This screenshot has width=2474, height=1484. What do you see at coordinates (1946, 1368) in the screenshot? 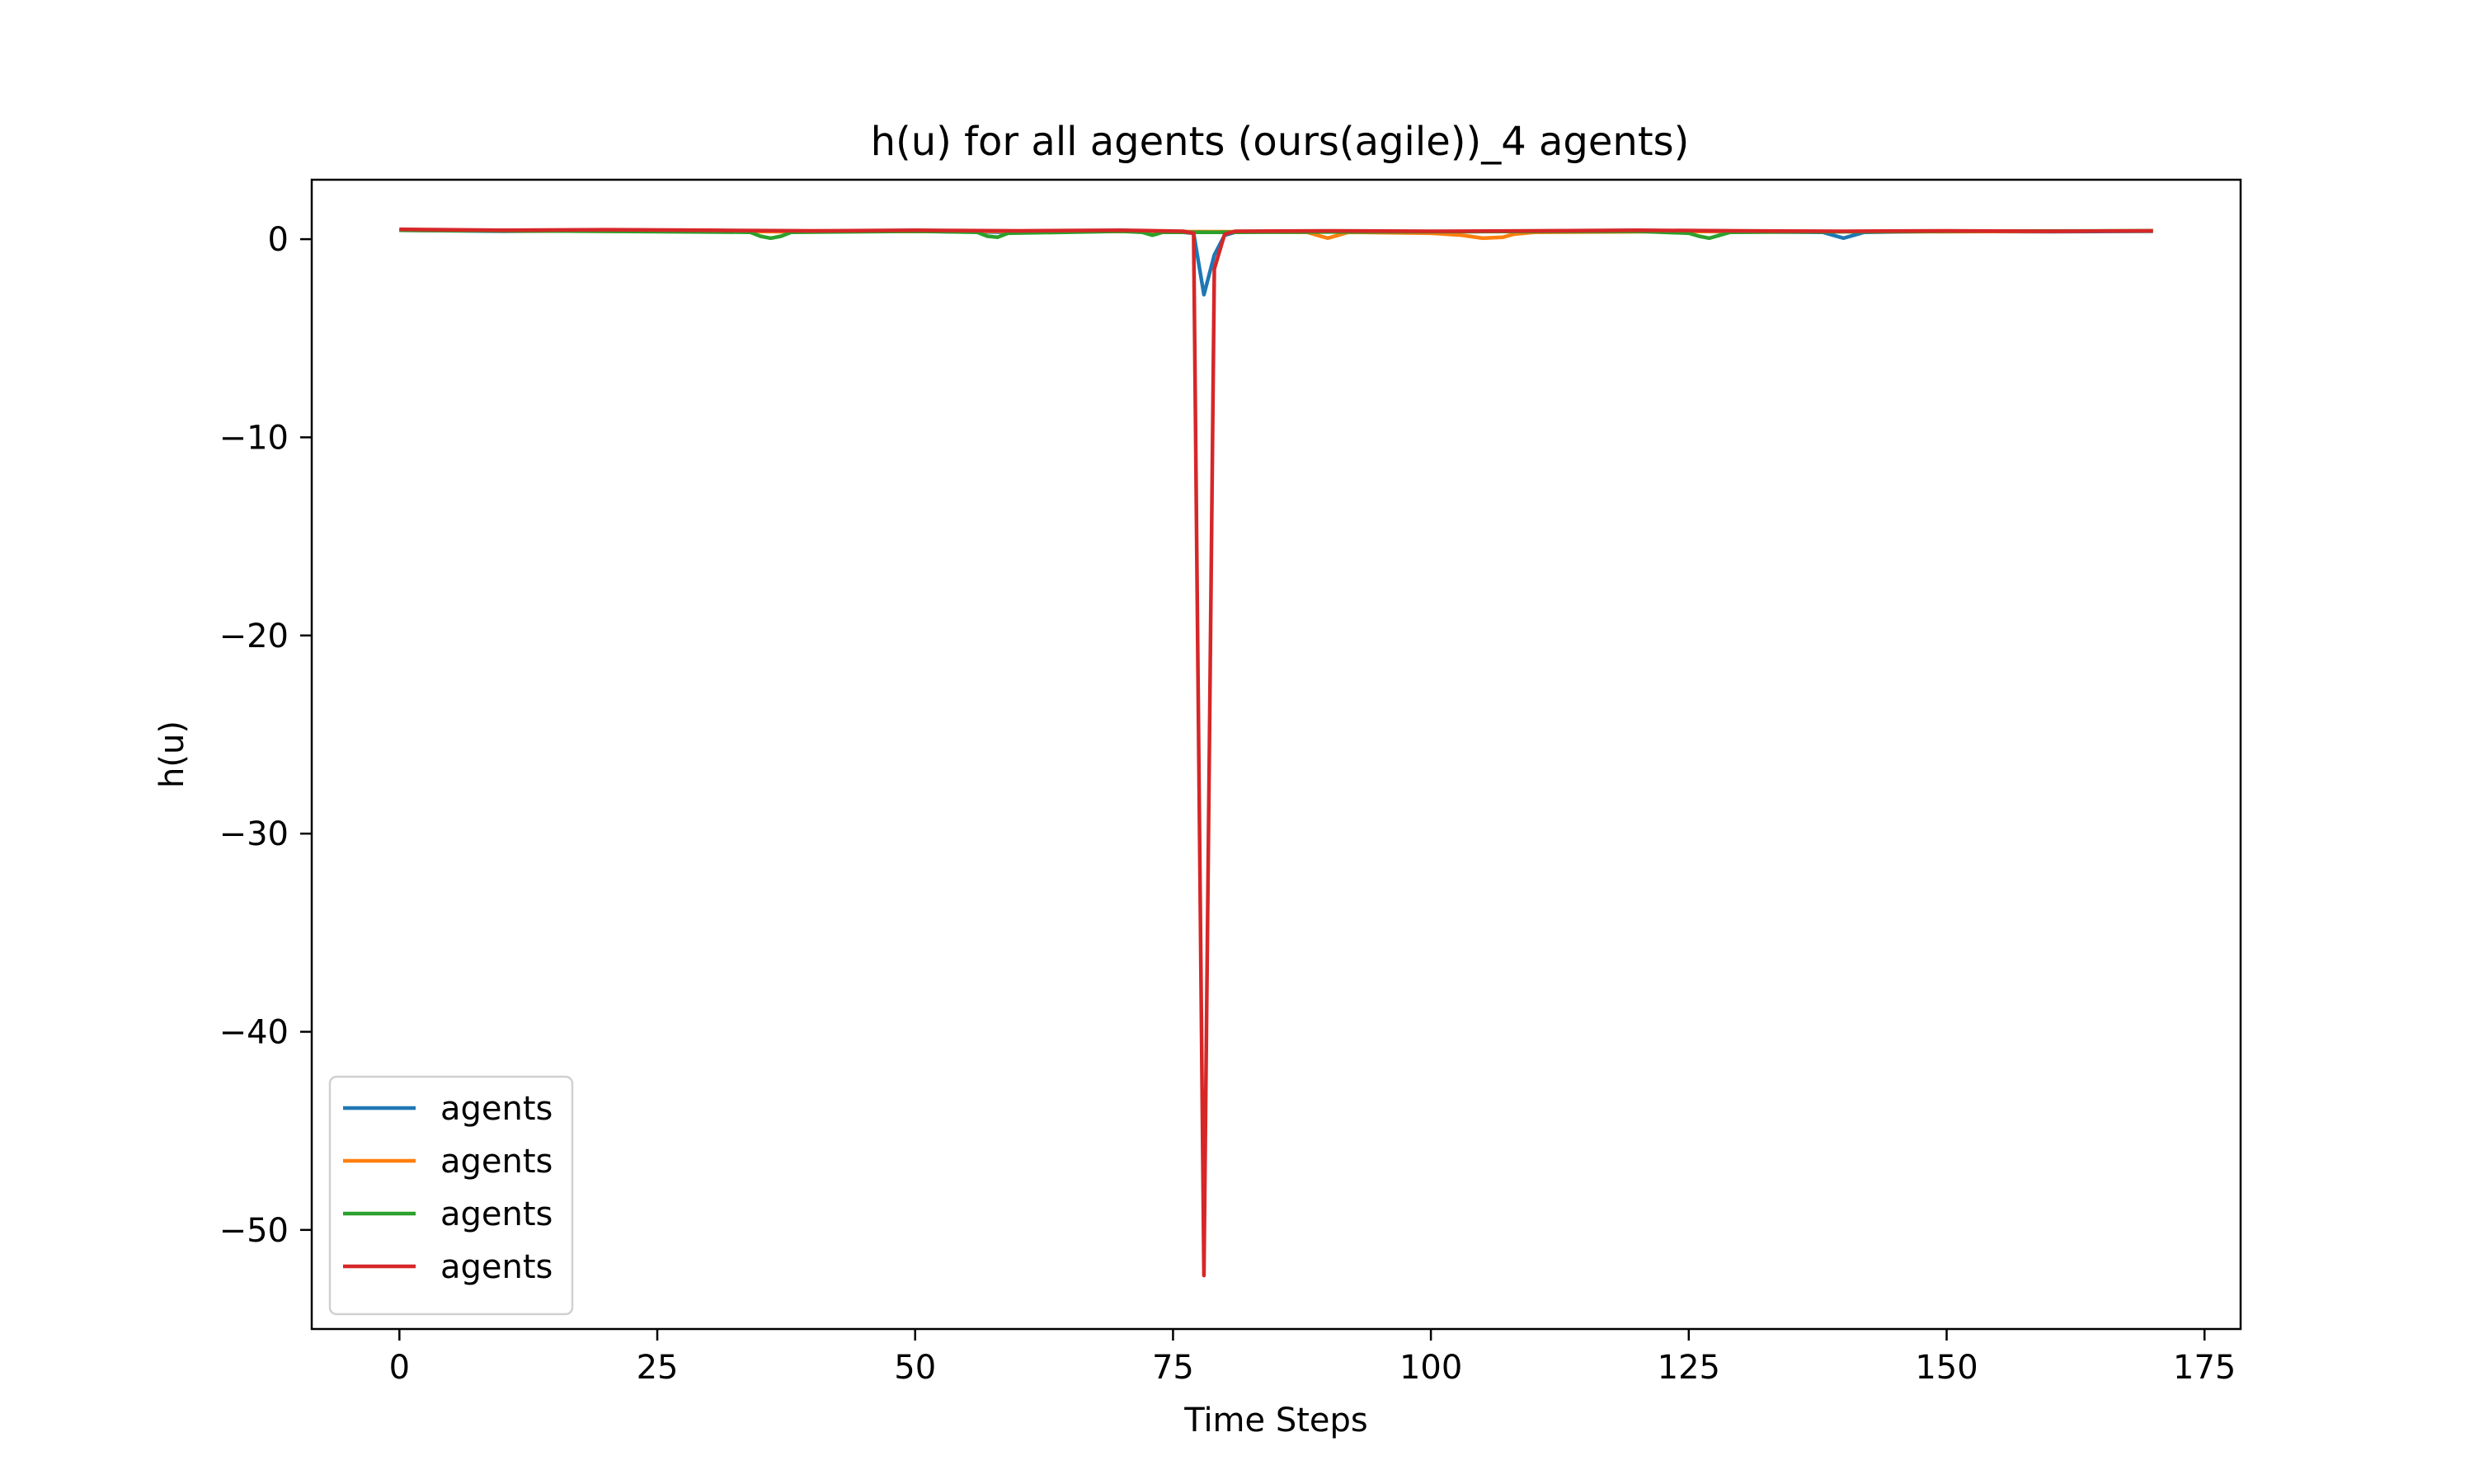
I see `x-tick-label: 150` at bounding box center [1946, 1368].